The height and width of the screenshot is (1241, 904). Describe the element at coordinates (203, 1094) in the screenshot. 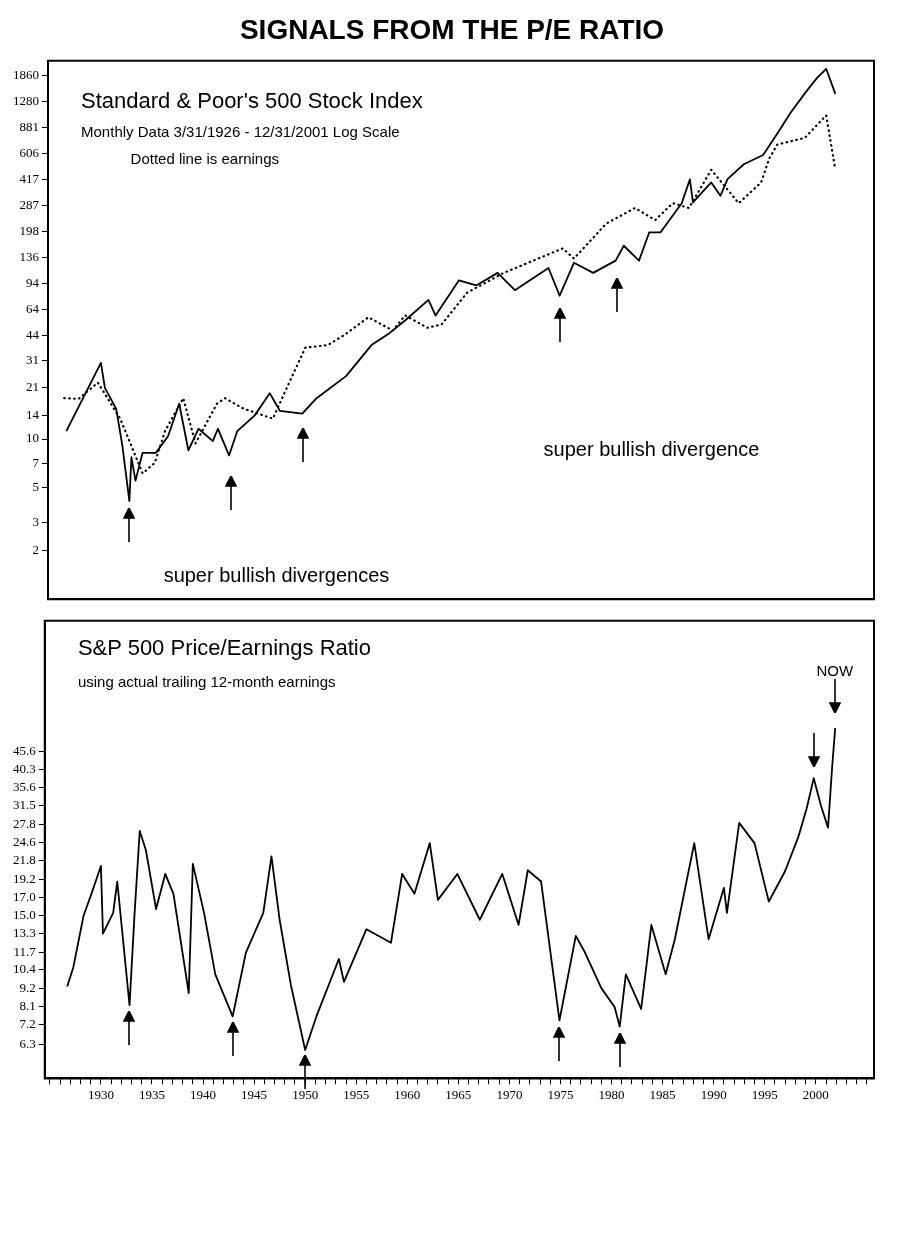

I see `x-tick-label: 1940` at that location.